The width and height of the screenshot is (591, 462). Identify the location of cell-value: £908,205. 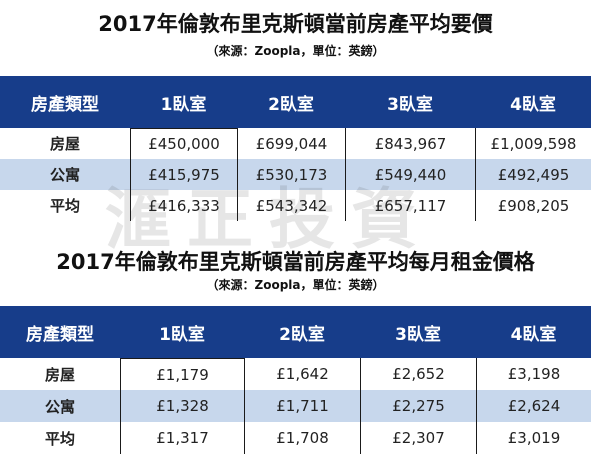
(533, 205).